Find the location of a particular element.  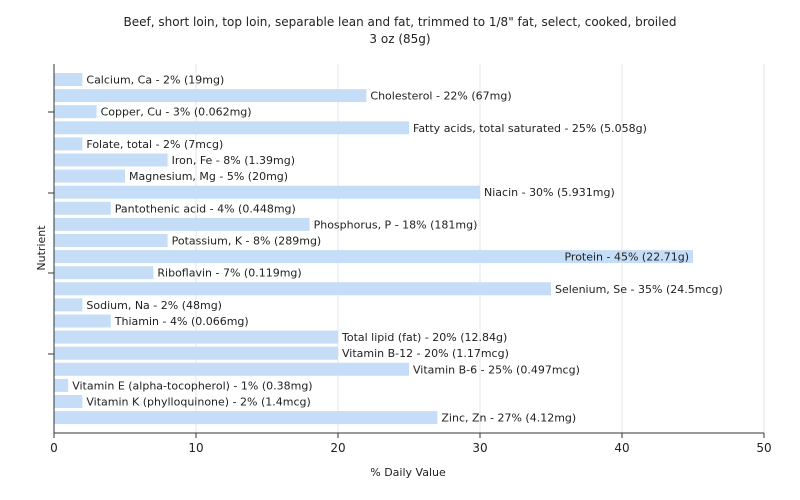

bar-label-21: Zinc, Zn - 27% (4.12mg) is located at coordinates (508, 418).